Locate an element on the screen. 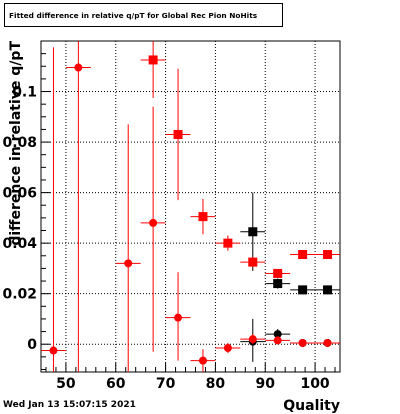 The height and width of the screenshot is (414, 400). x-tick-label: 80 is located at coordinates (216, 384).